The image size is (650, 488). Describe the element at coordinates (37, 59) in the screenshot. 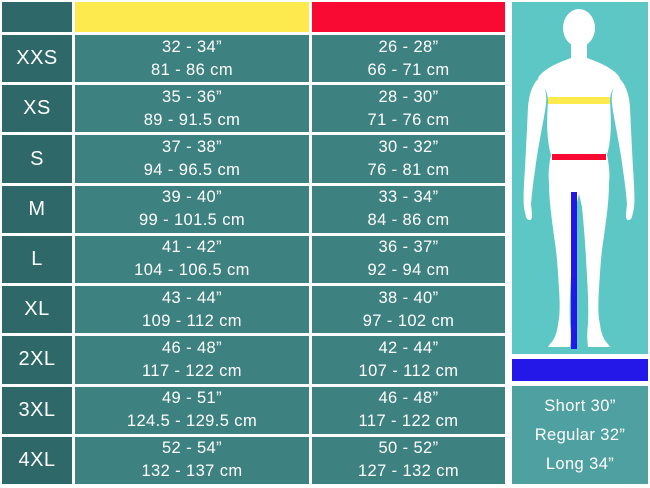

I see `size-label-cell: XXS` at that location.